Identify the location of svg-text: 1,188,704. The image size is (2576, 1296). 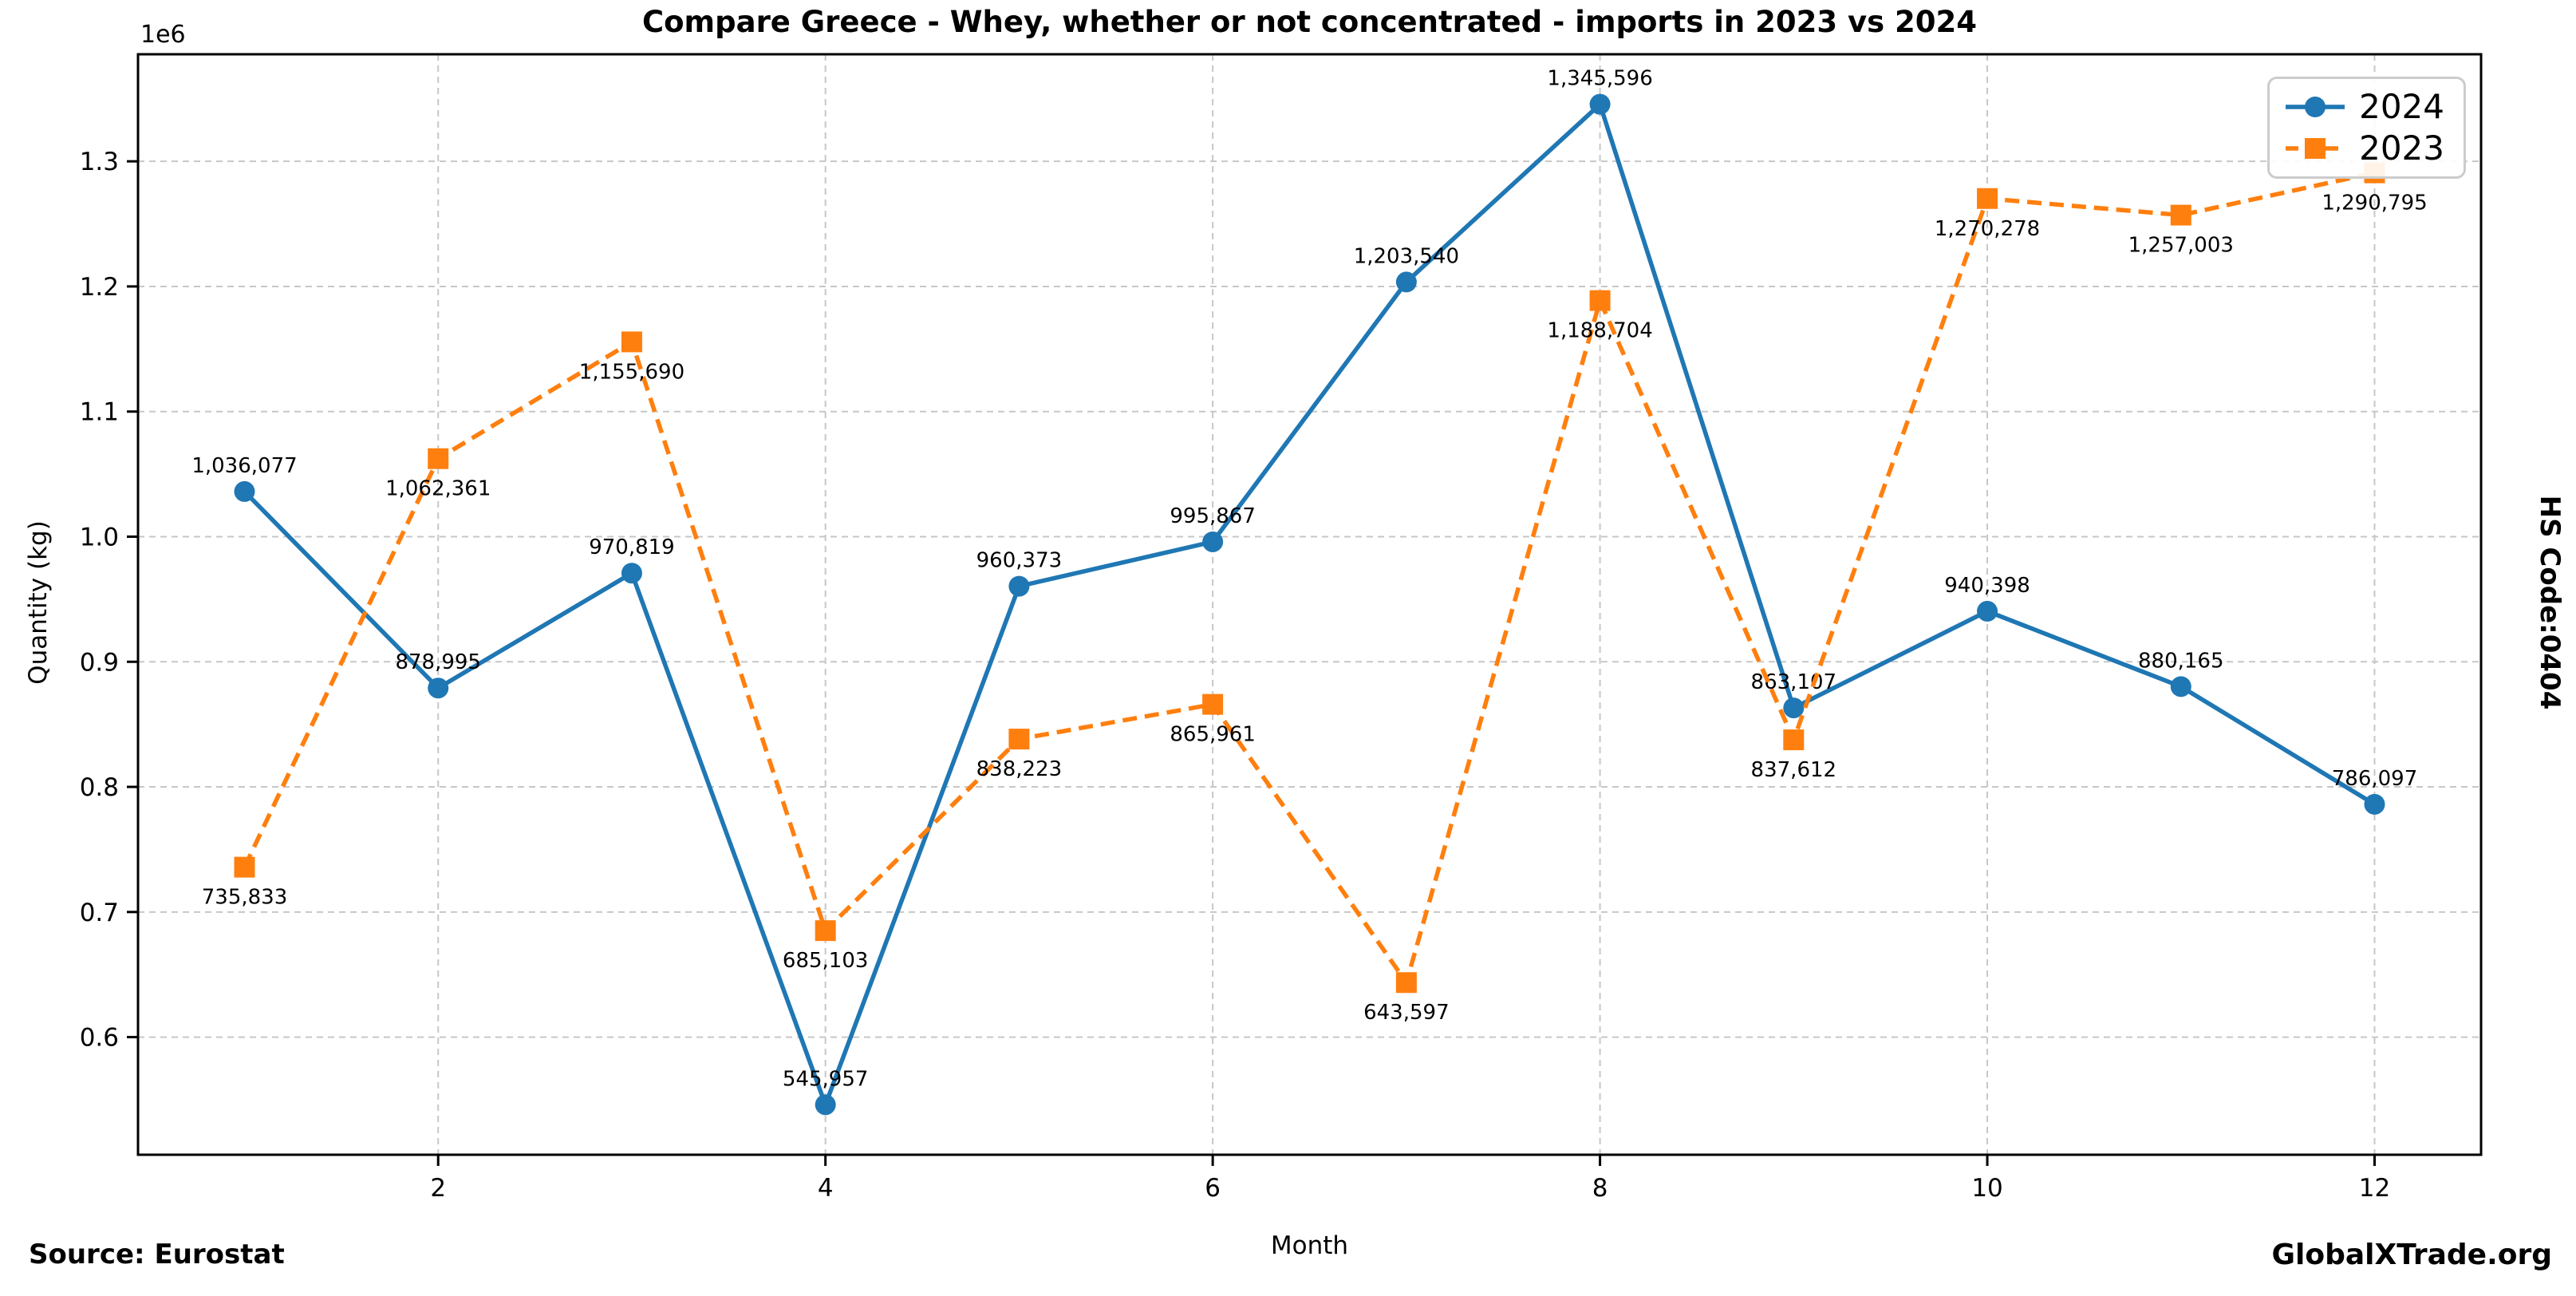
(1600, 331).